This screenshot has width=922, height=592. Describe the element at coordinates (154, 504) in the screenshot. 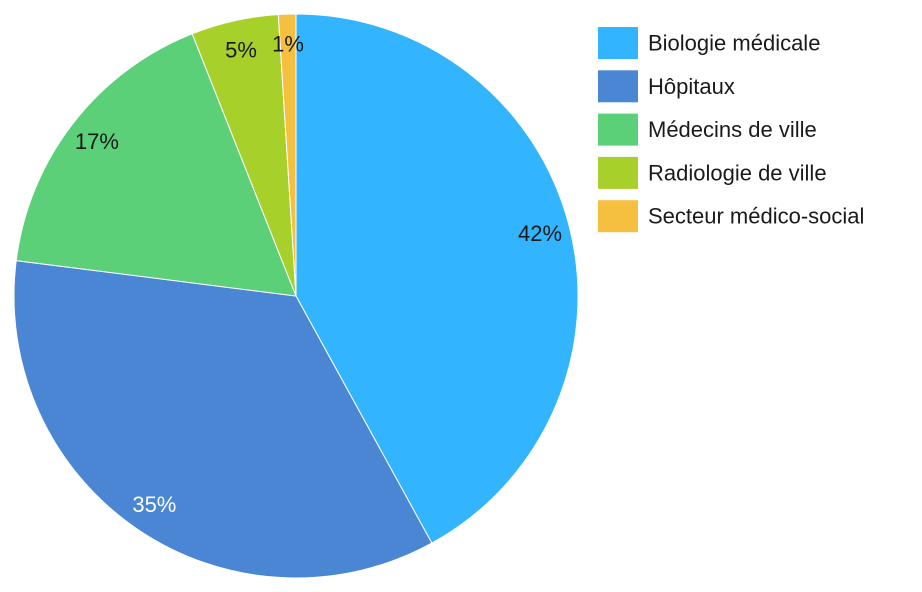

I see `data-label: 35%` at that location.